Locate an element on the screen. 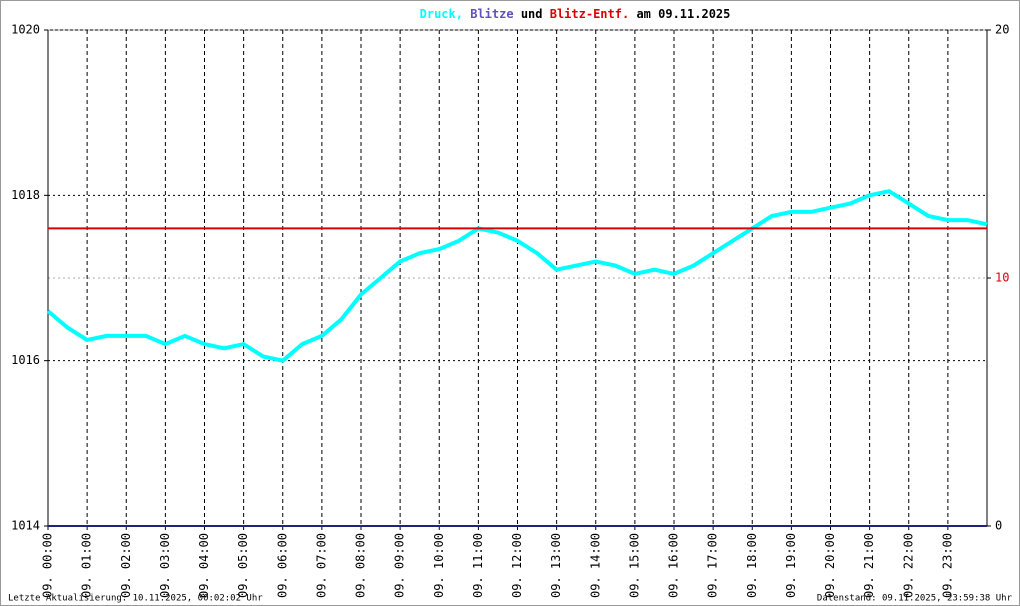 This screenshot has height=606, width=1020. y-tick-label: 1016 is located at coordinates (25, 360).